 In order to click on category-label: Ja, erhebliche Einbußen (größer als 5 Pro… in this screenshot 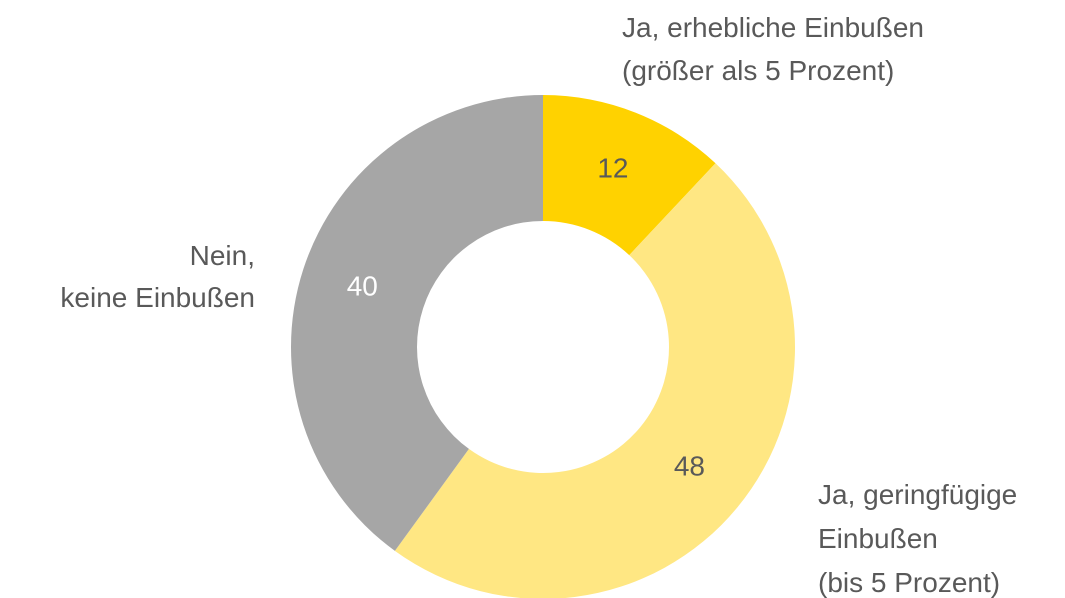, I will do `click(773, 49)`.